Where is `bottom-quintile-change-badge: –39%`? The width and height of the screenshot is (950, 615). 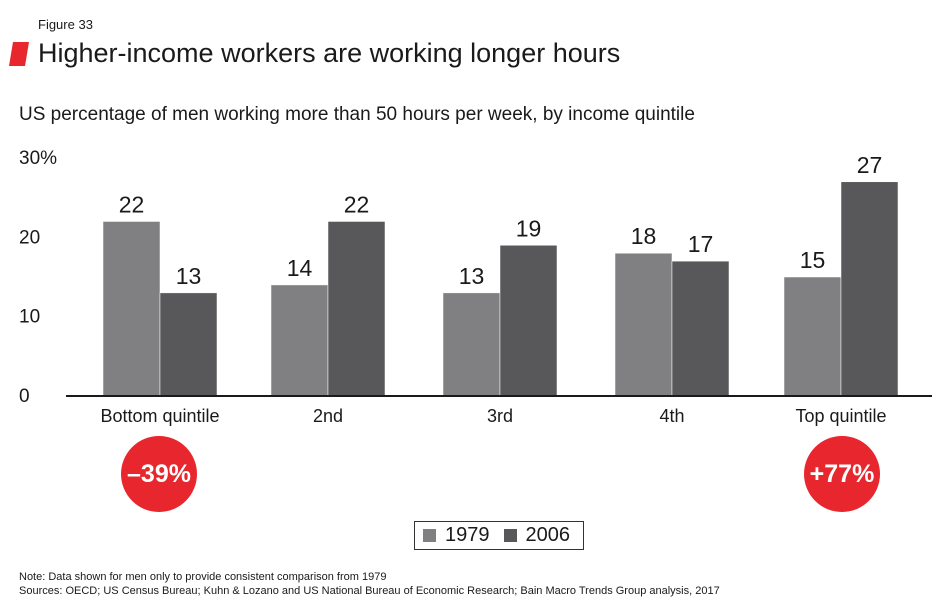
bottom-quintile-change-badge: –39% is located at coordinates (159, 474).